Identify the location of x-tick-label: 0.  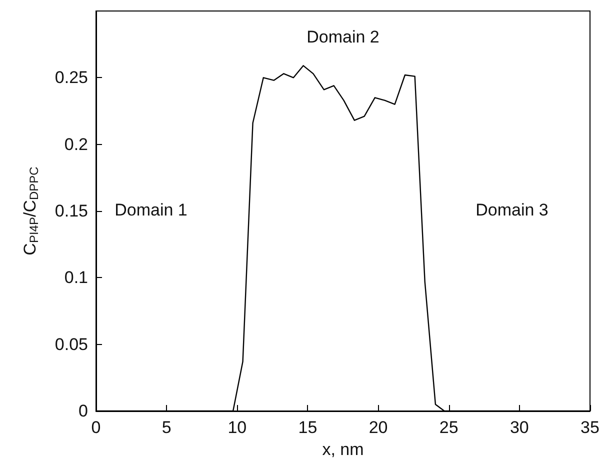
(96, 427).